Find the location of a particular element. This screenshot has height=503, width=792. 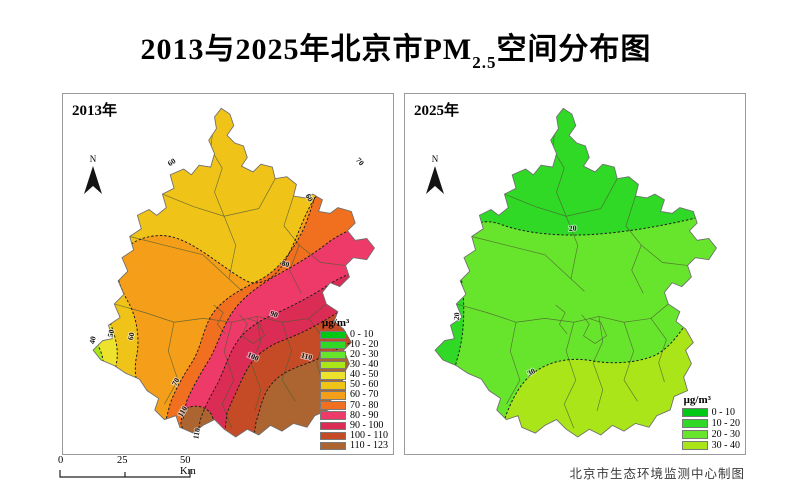

legend-label: 110 - 123 is located at coordinates (369, 445).